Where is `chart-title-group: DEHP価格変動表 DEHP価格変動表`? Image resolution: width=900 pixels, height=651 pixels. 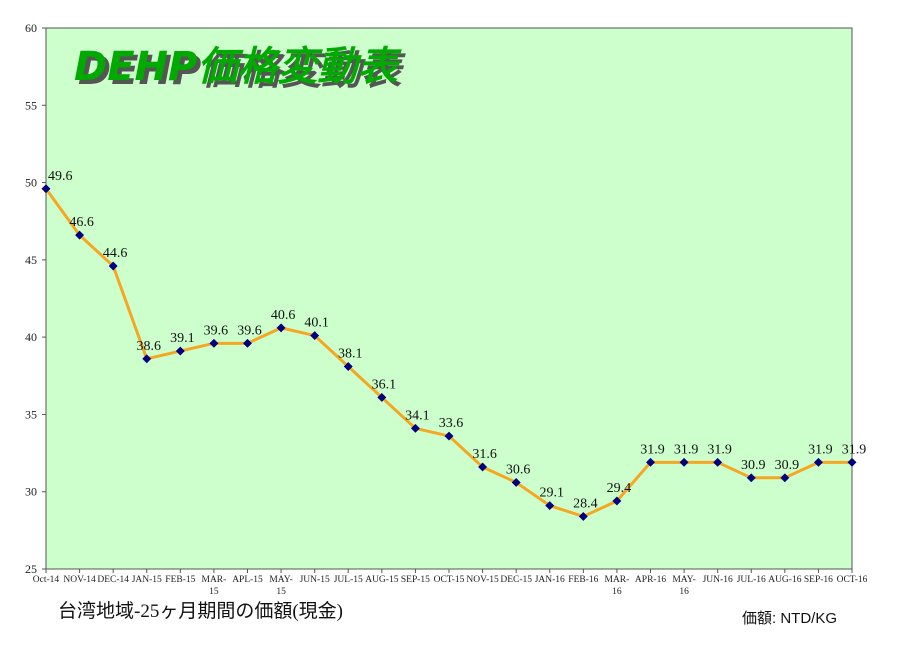 chart-title-group: DEHP価格変動表 DEHP価格変動表 is located at coordinates (240, 69).